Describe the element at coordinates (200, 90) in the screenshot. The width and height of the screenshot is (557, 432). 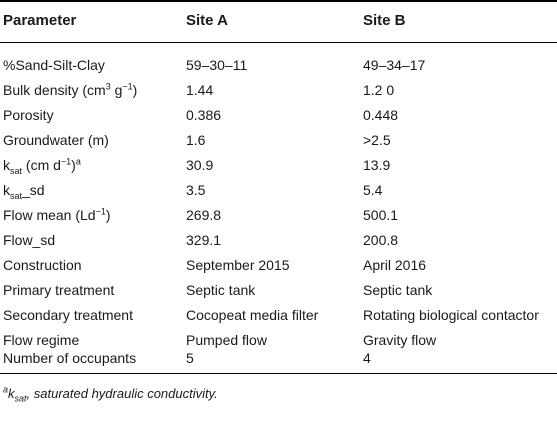
I see `row-site-a: 1.44` at that location.